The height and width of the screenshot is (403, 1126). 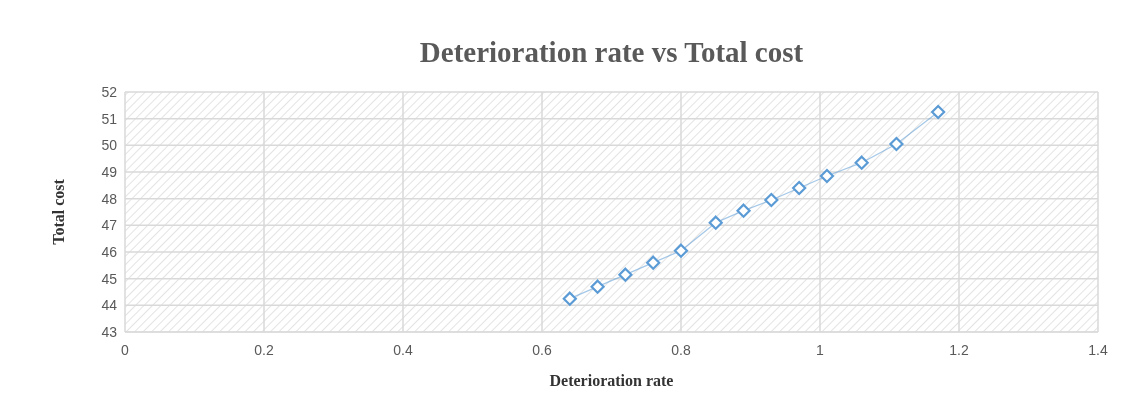 I want to click on x-tick-label: 0, so click(x=125, y=350).